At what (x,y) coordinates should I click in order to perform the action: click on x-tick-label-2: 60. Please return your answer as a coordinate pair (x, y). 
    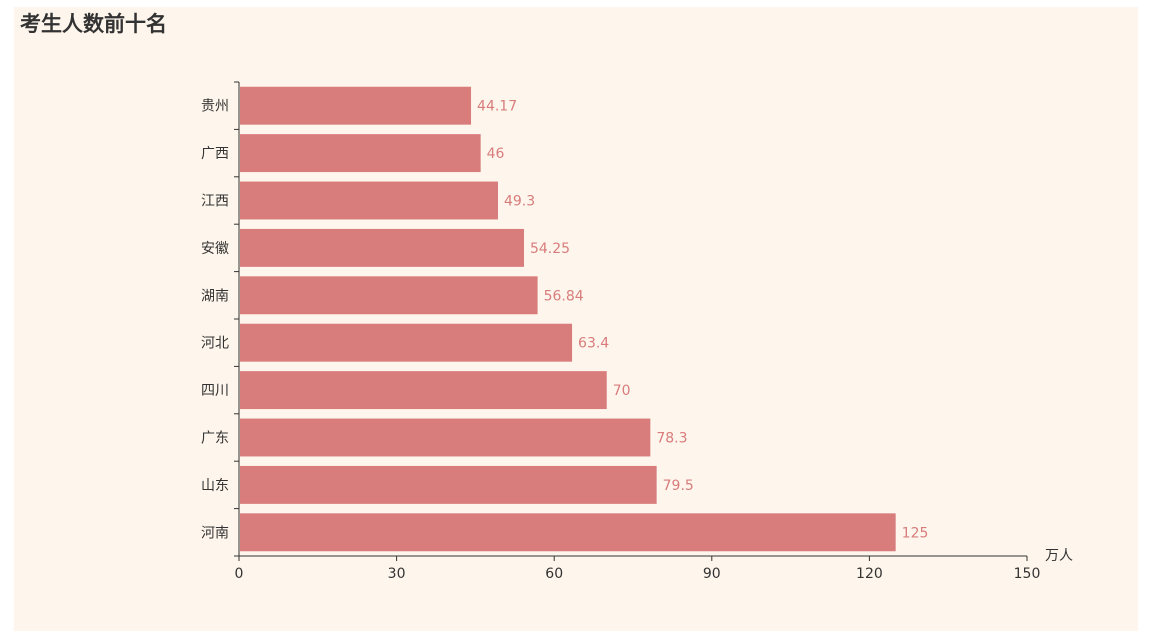
    Looking at the image, I should click on (554, 574).